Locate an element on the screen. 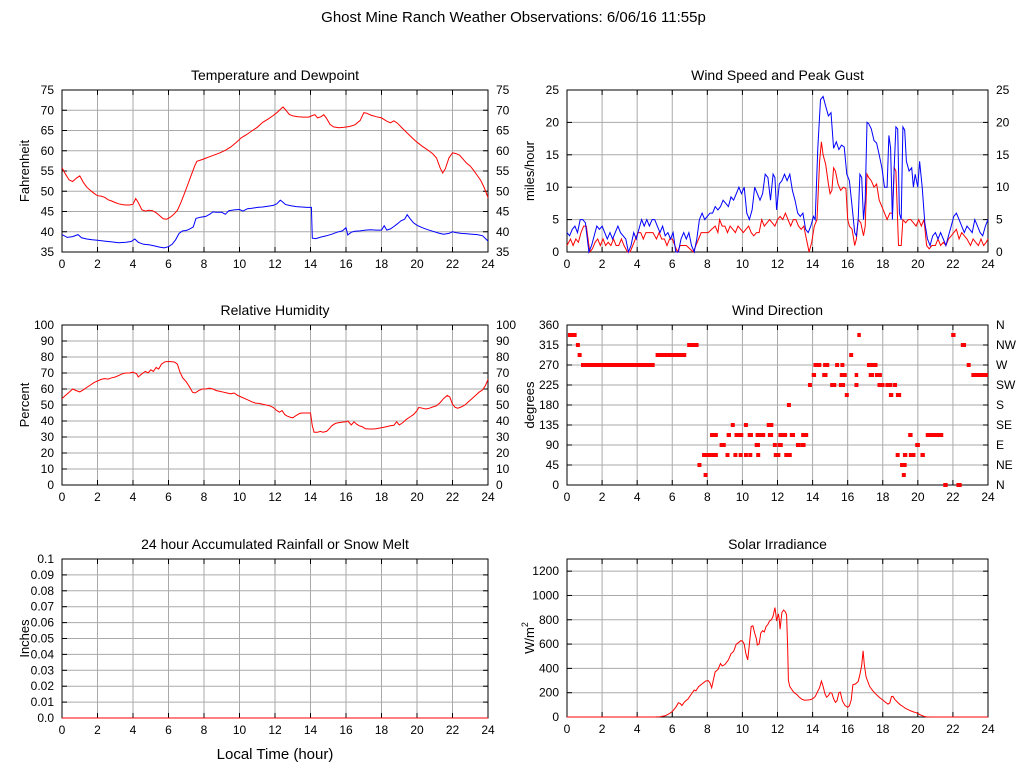  y-tick-label: 70 is located at coordinates (48, 373).